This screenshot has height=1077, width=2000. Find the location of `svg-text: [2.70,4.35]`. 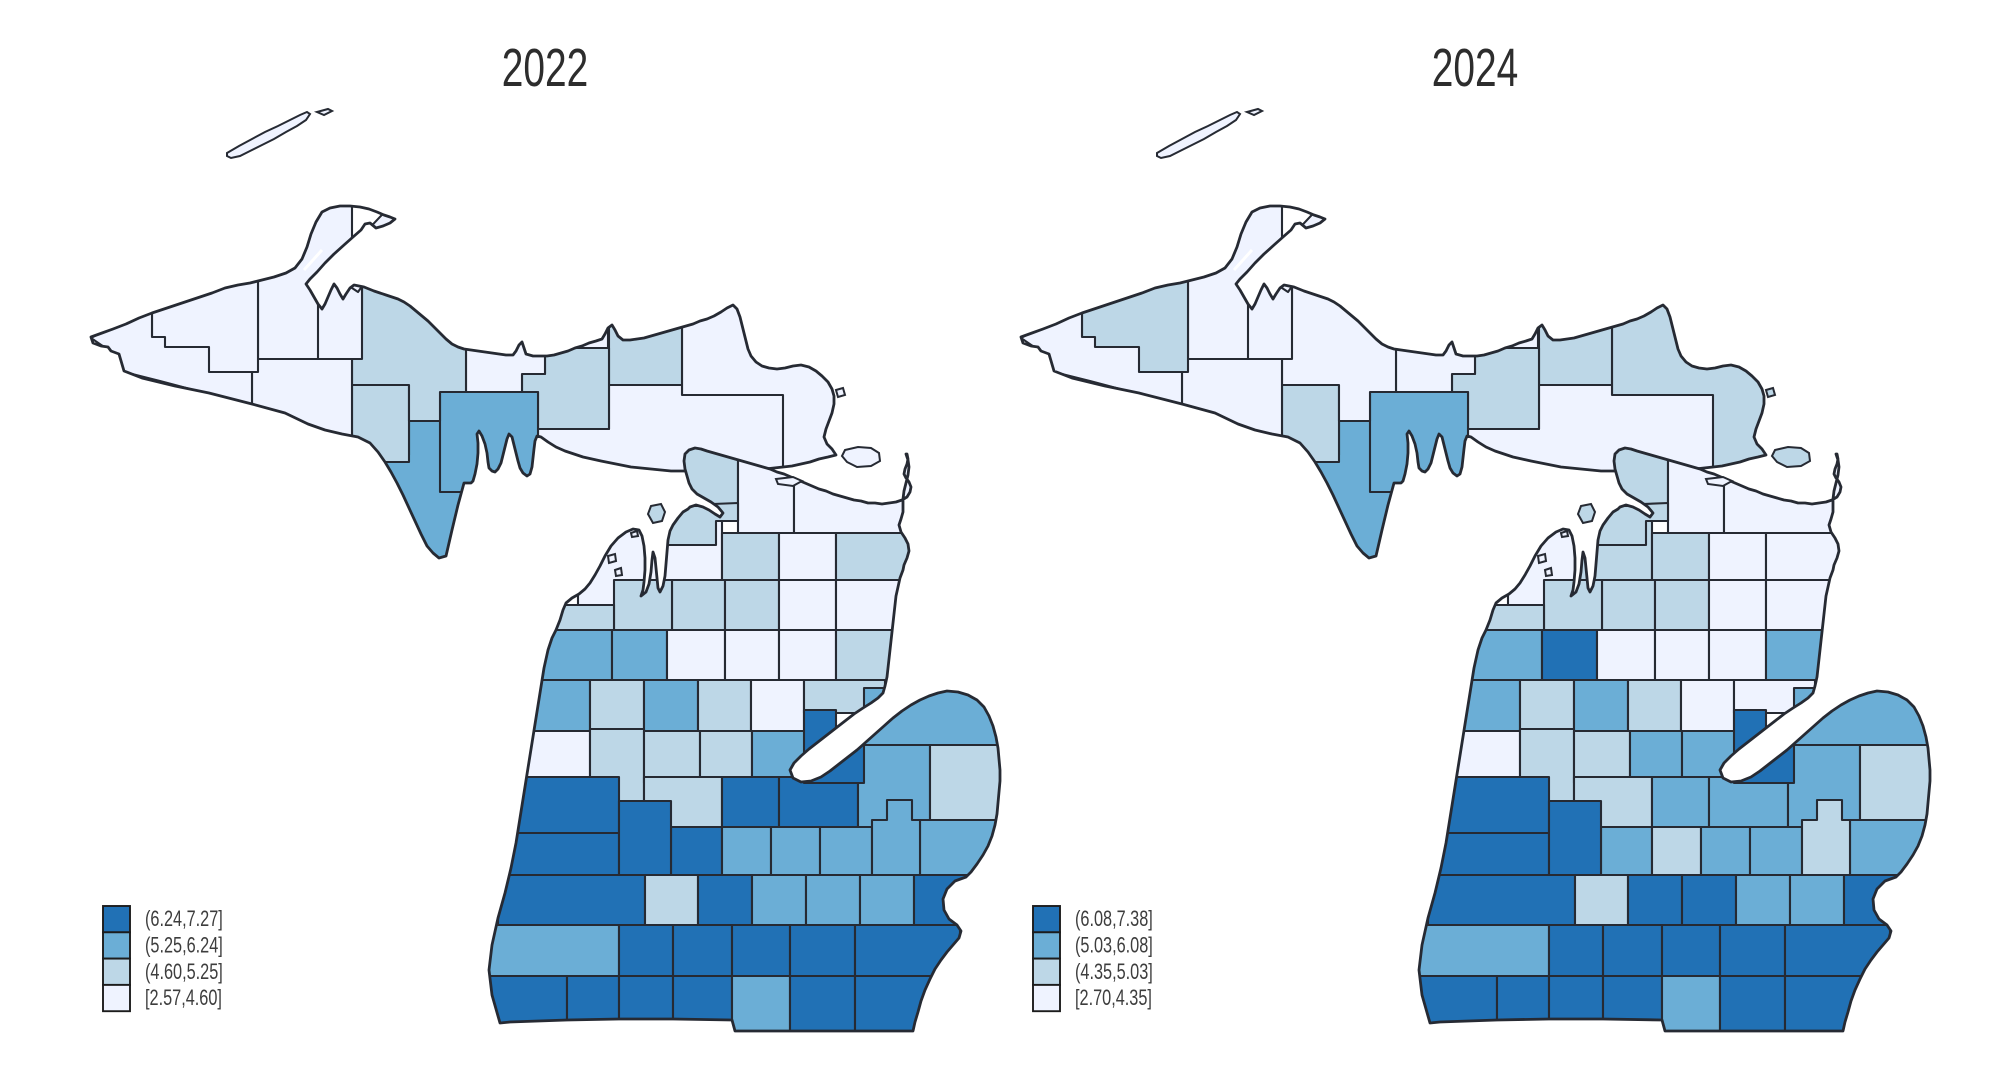

svg-text: [2.70,4.35] is located at coordinates (1113, 998).